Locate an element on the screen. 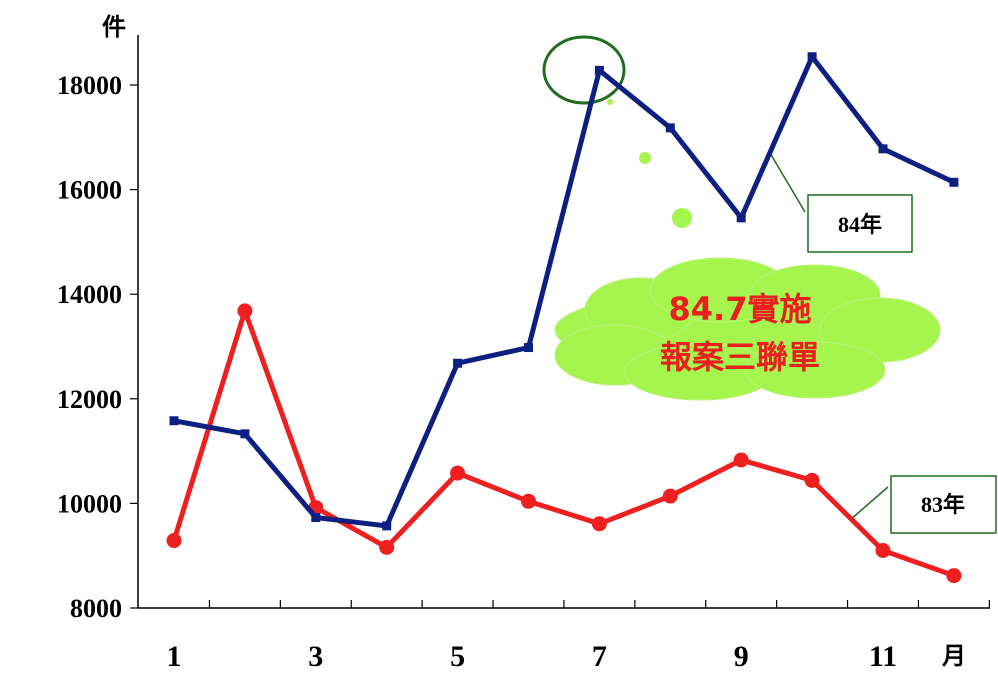 The width and height of the screenshot is (998, 673). y-tick-label: 10000 is located at coordinates (89, 503).